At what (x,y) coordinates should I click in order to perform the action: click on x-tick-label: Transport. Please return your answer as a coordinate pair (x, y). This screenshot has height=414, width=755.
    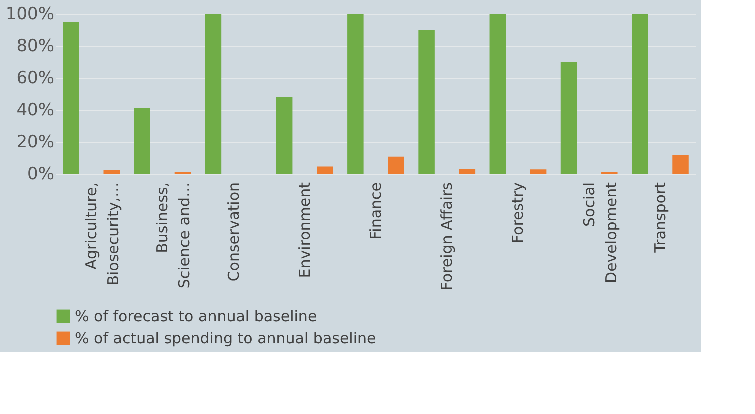
    Looking at the image, I should click on (660, 218).